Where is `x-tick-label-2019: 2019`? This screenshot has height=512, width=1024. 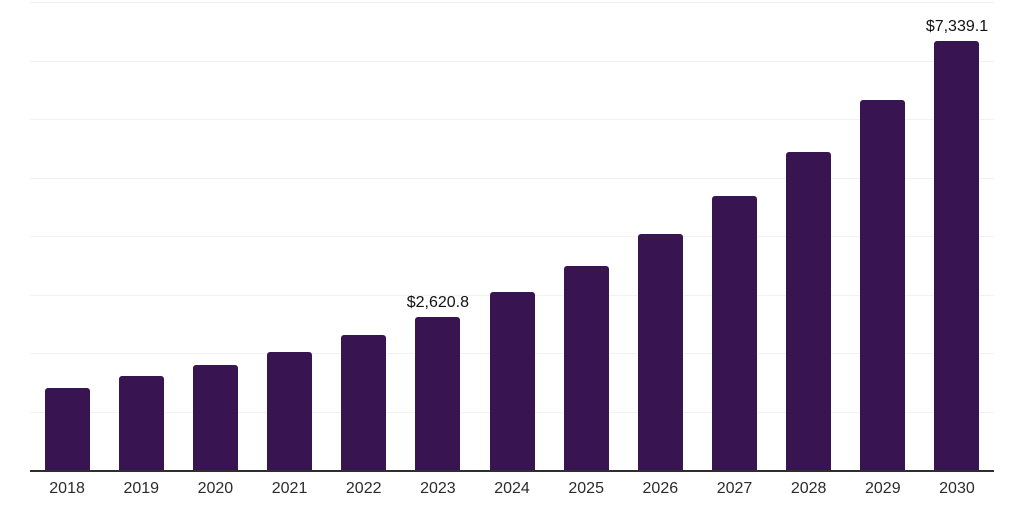 x-tick-label-2019: 2019 is located at coordinates (141, 488).